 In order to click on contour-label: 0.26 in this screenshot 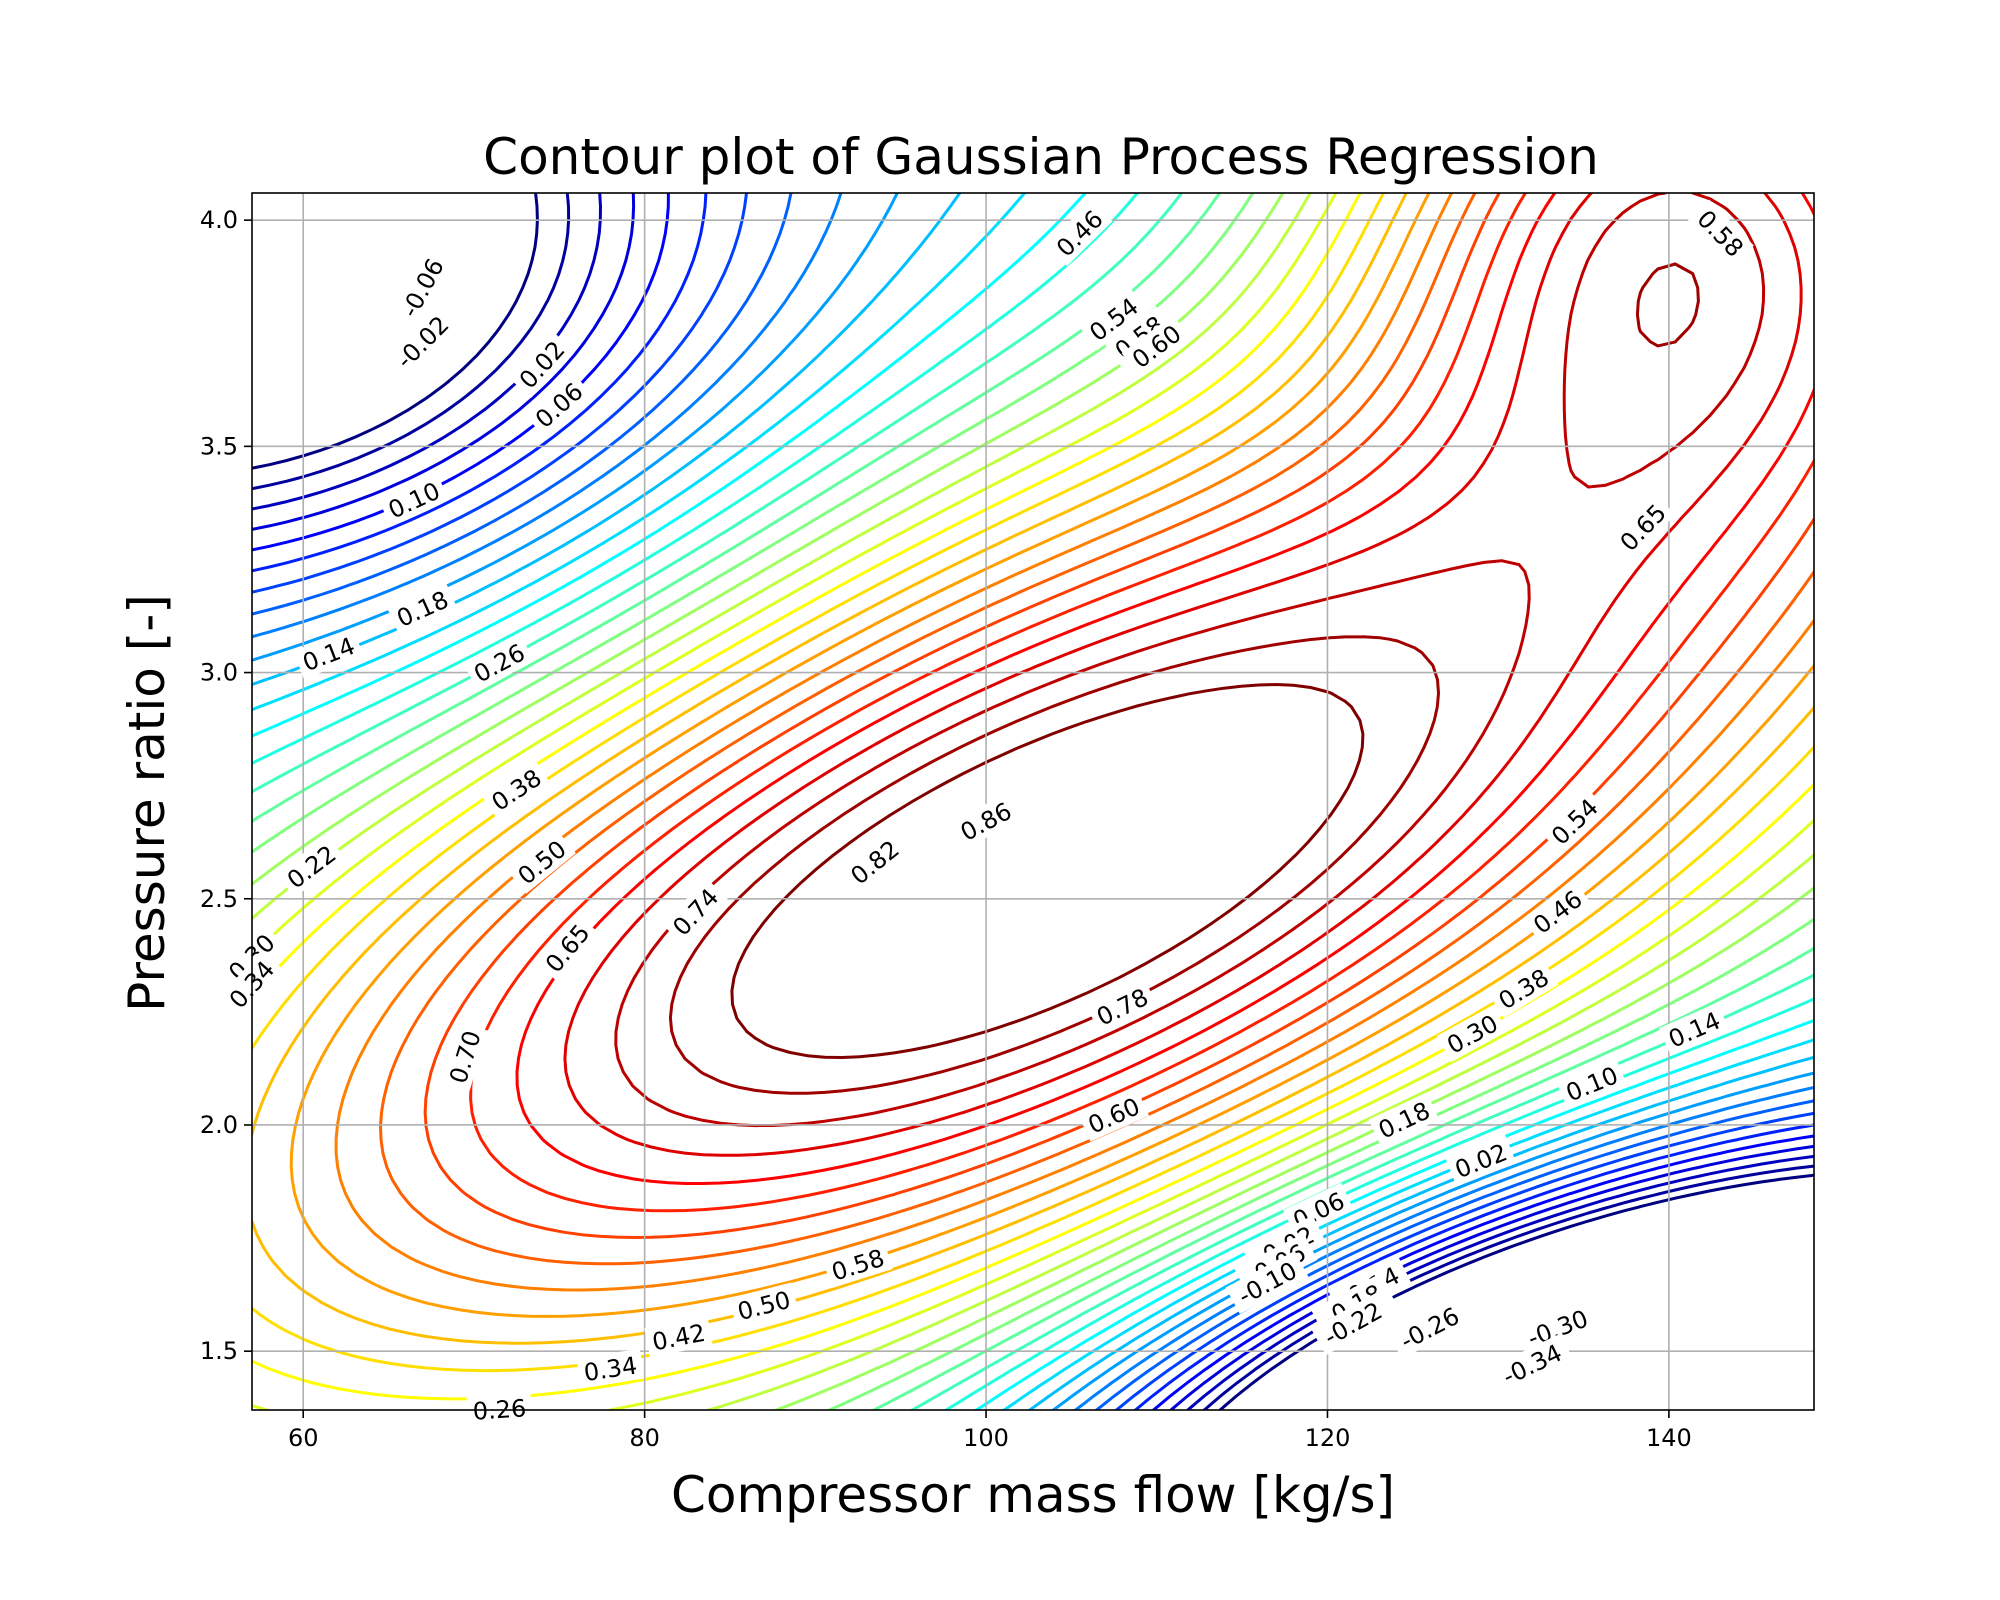, I will do `click(499, 1409)`.